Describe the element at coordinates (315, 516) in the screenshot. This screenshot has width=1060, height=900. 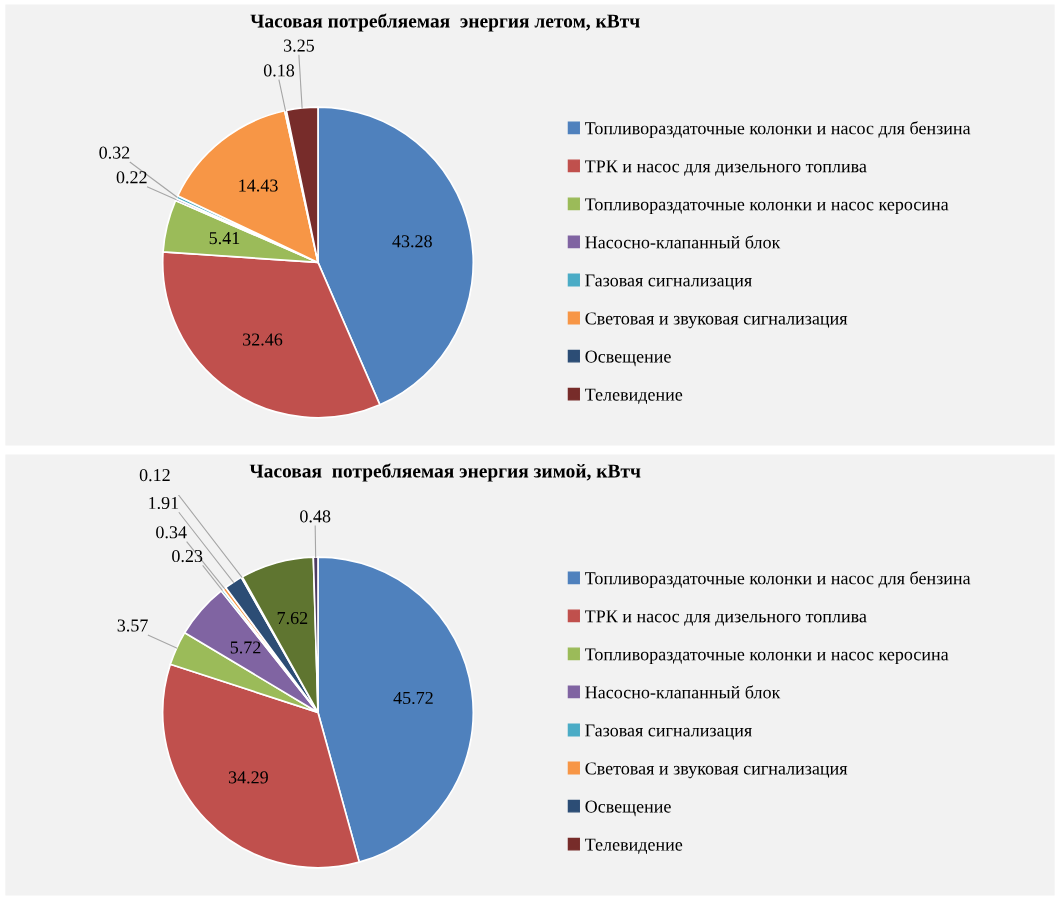
I see `data-label: 0.48` at that location.